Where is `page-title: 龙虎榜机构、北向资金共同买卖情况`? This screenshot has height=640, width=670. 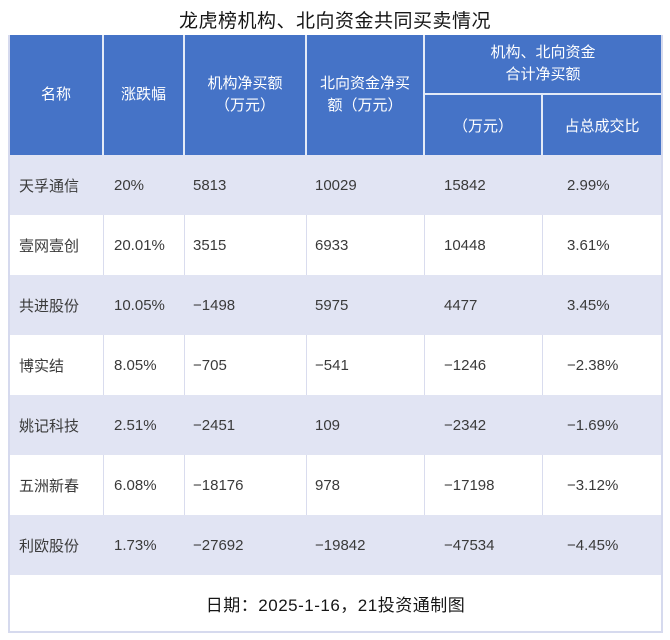
page-title: 龙虎榜机构、北向资金共同买卖情况 is located at coordinates (334, 21).